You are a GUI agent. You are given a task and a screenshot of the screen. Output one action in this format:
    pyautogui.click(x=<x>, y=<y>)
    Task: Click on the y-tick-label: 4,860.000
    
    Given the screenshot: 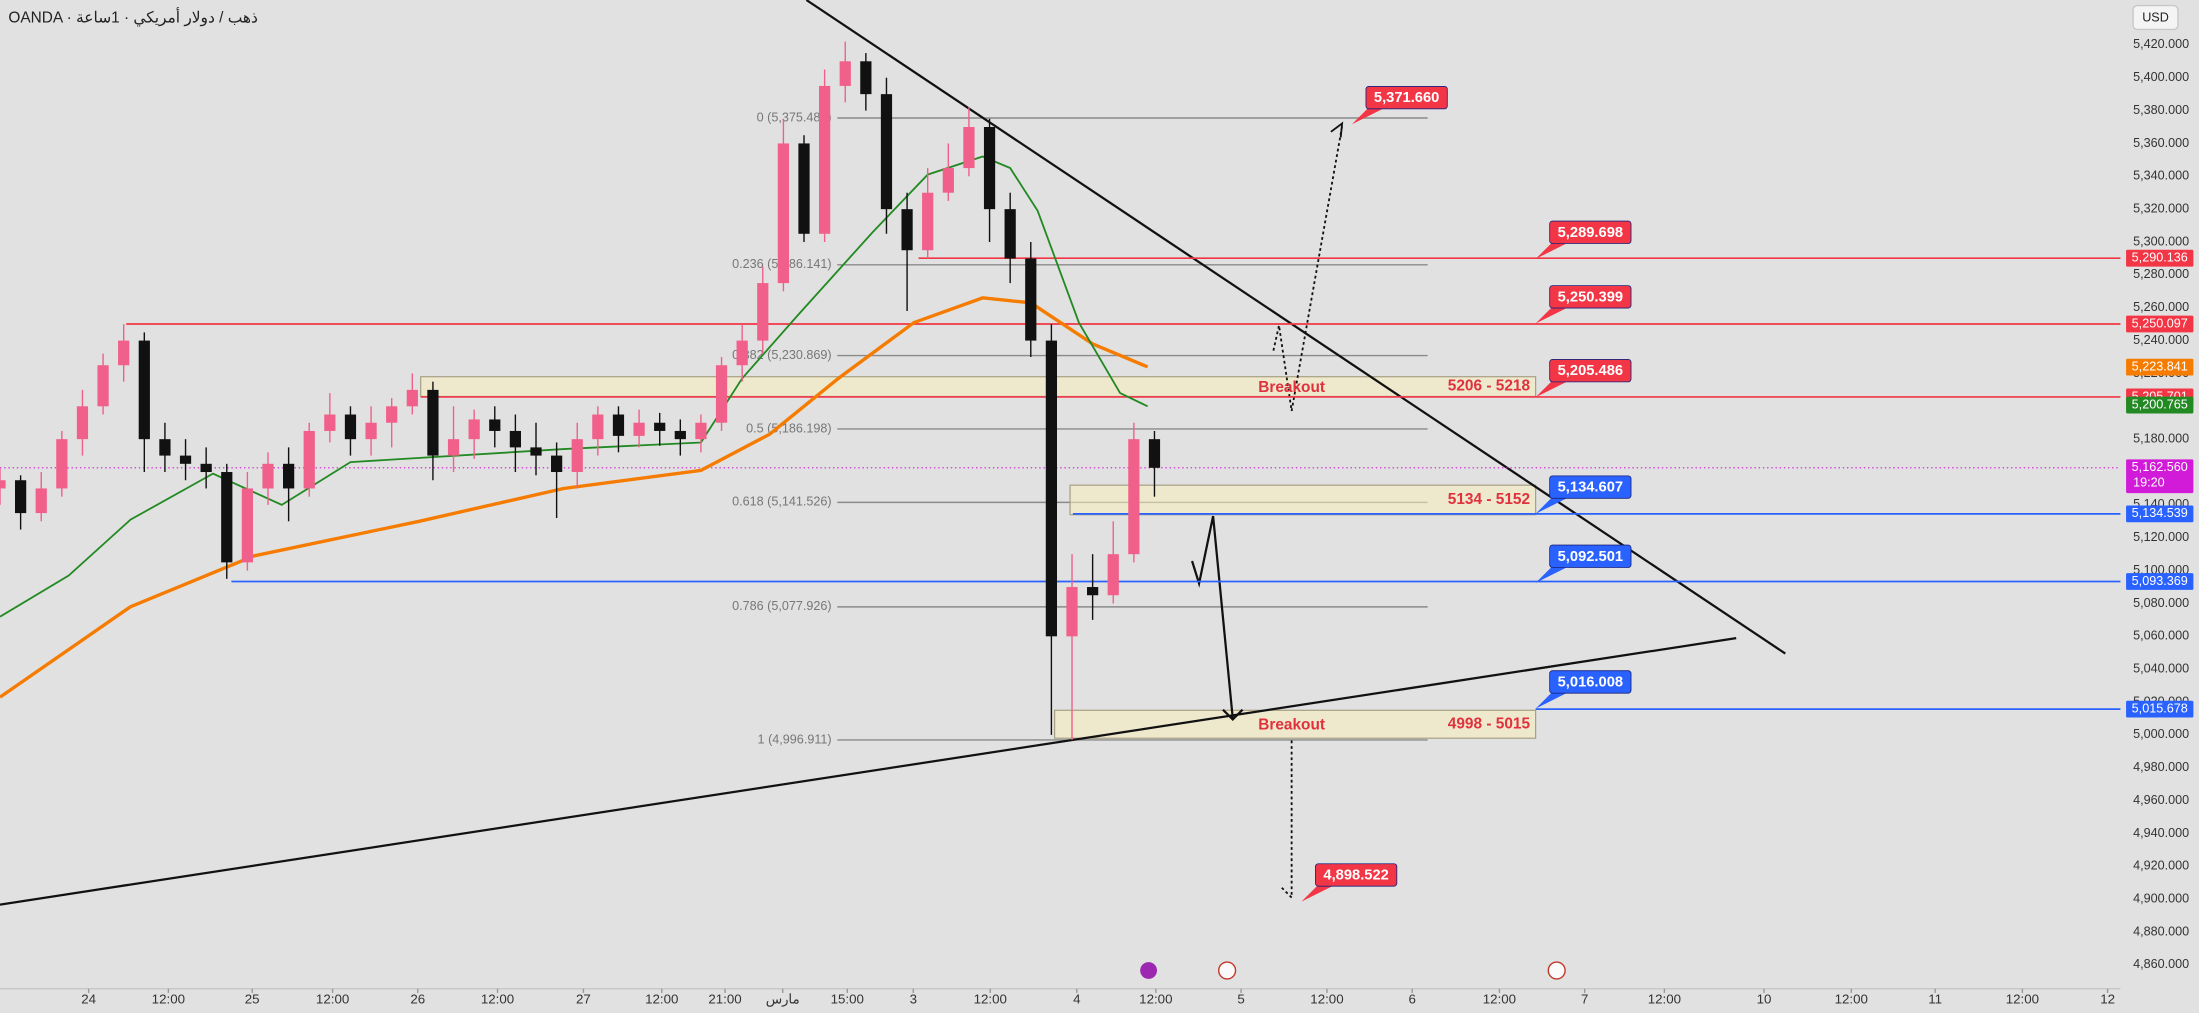 What is the action you would take?
    pyautogui.click(x=2161, y=964)
    